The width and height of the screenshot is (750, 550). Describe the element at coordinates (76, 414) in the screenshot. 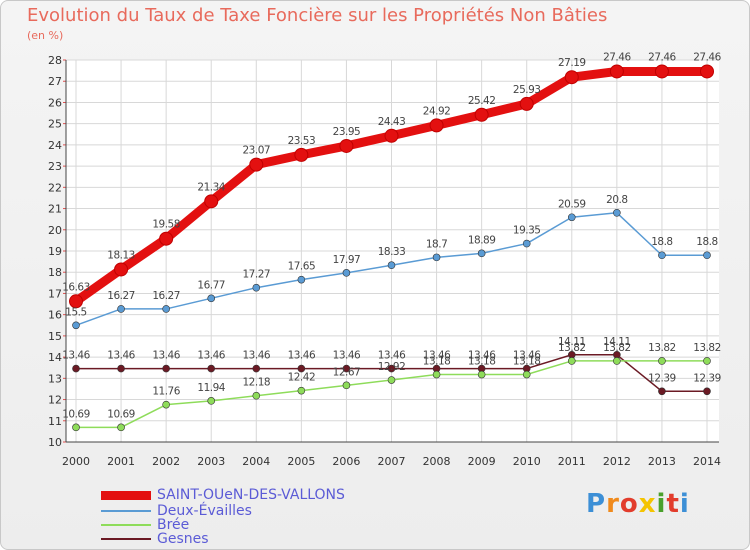

I see `data-label: 10.69` at that location.